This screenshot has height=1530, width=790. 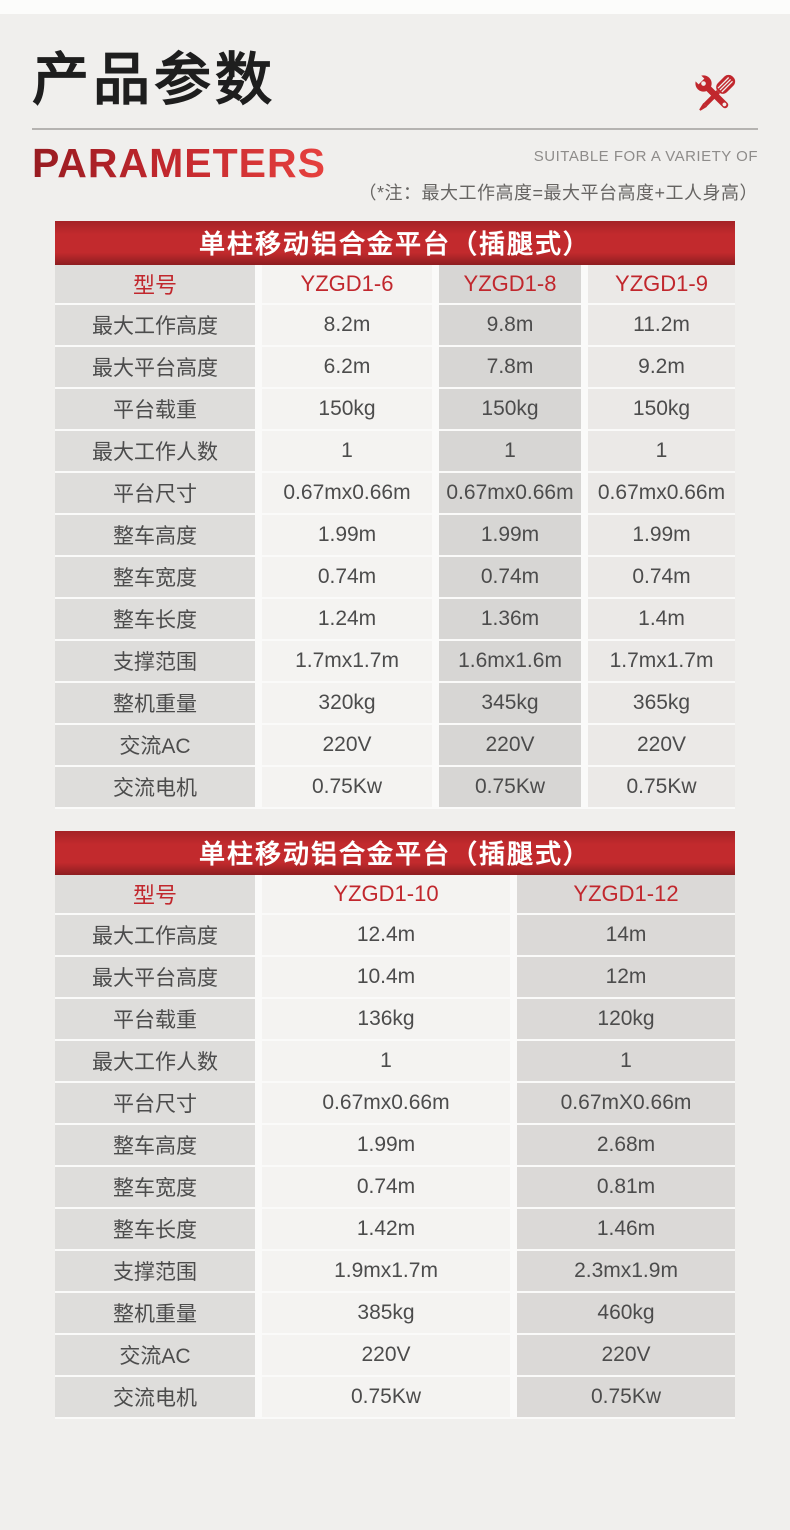 What do you see at coordinates (510, 618) in the screenshot?
I see `spec-value-cell: 1.36m` at bounding box center [510, 618].